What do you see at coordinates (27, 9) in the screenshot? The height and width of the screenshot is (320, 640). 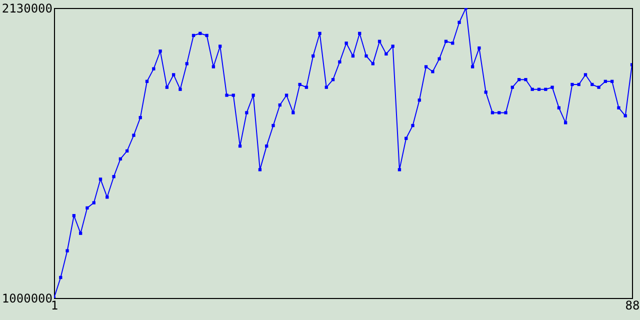 I see `y-tick-label: 2130000` at bounding box center [27, 9].